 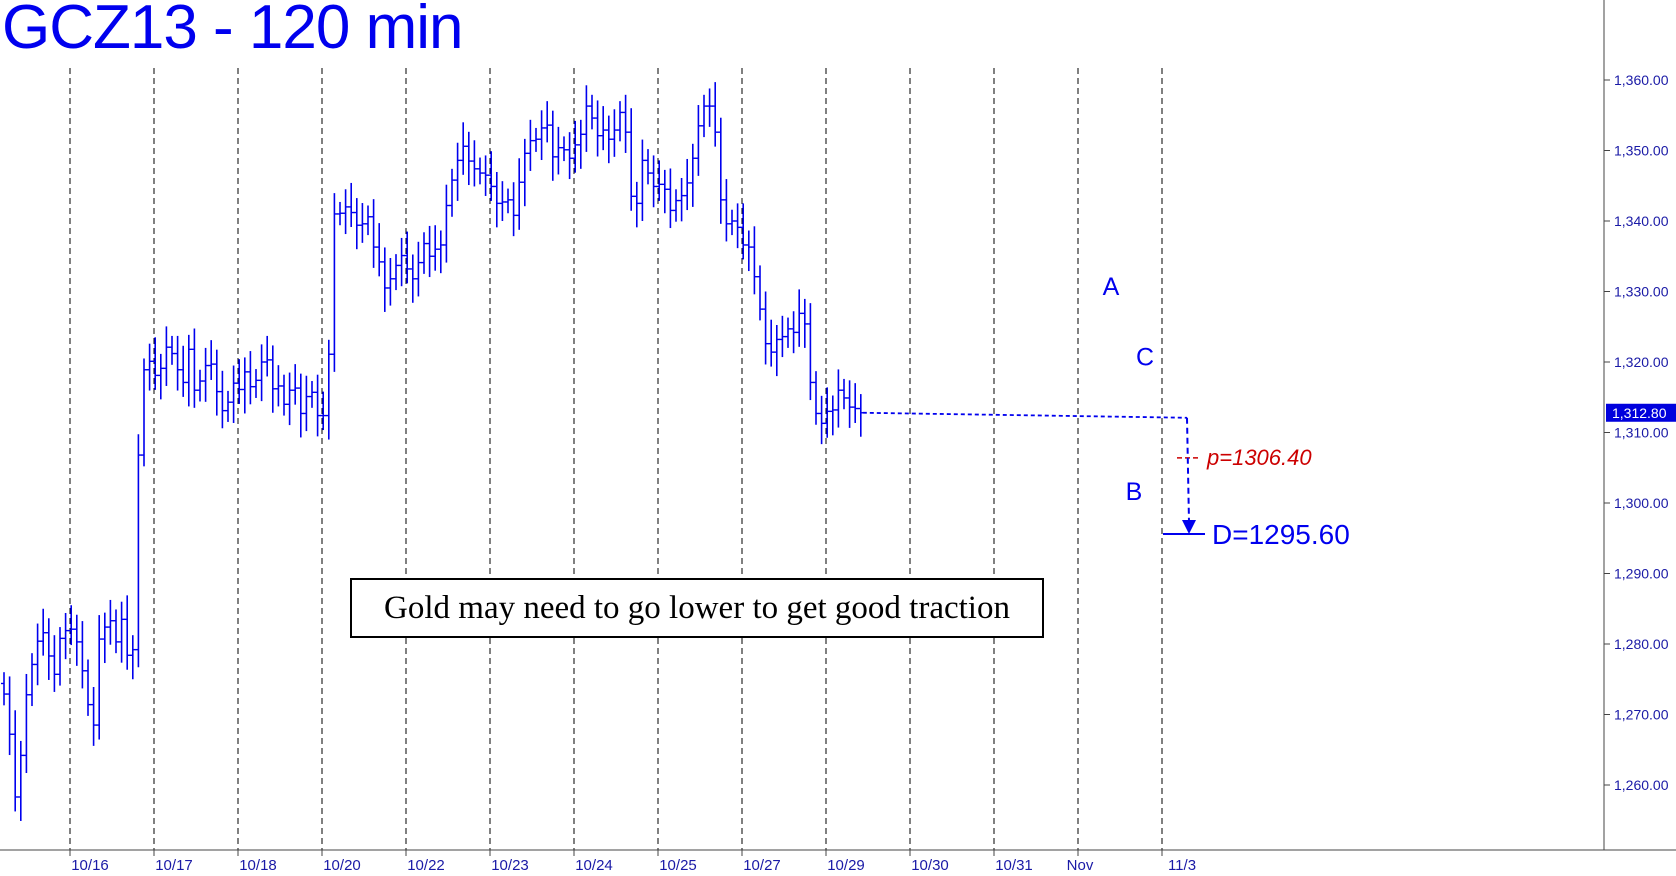 I want to click on y-tick-label: 1,340.00, so click(x=1641, y=221).